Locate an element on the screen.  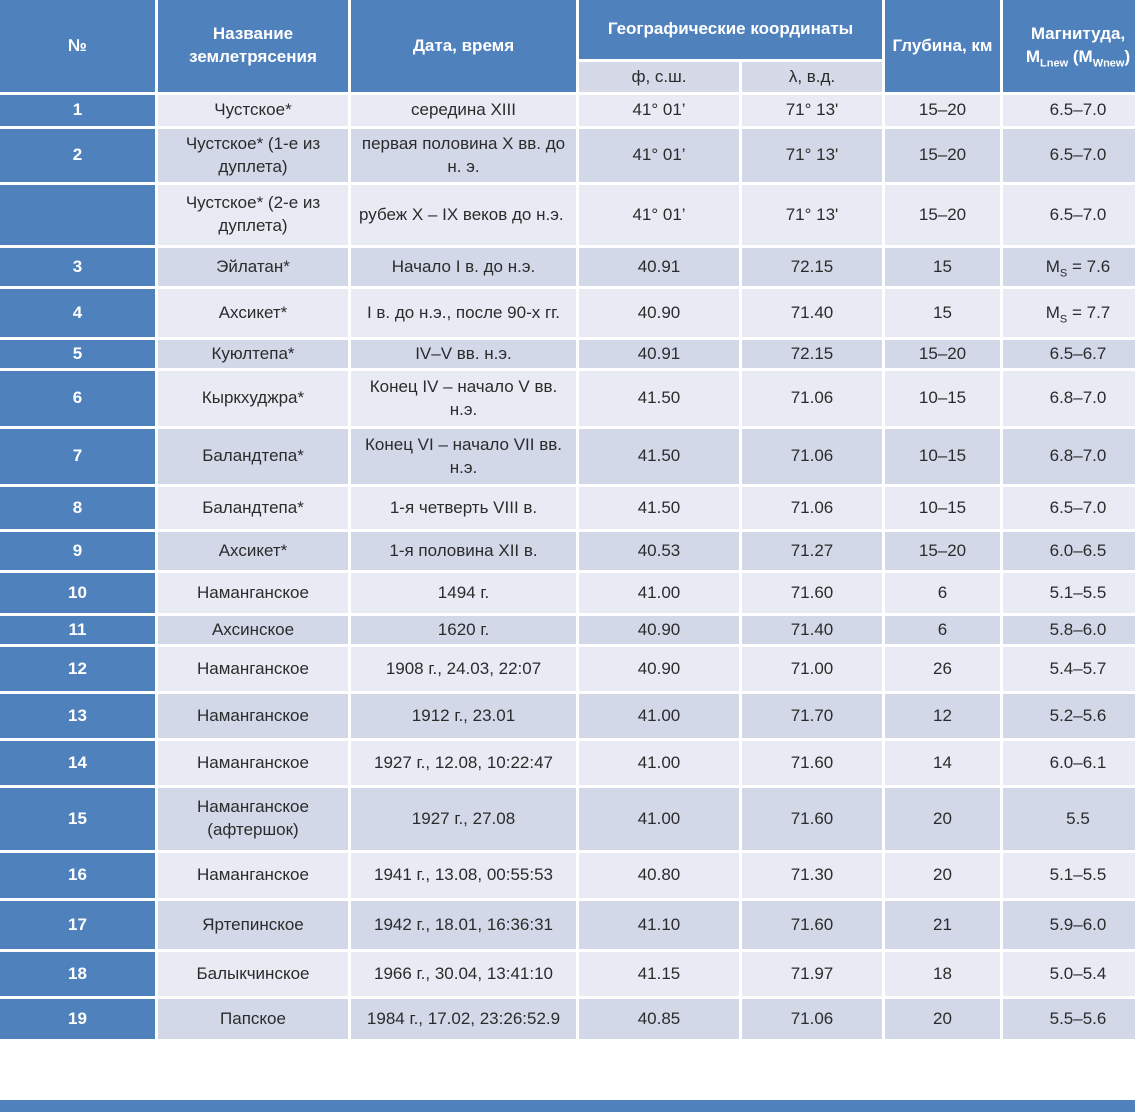
latitude-cell: 41.15 is located at coordinates (659, 974).